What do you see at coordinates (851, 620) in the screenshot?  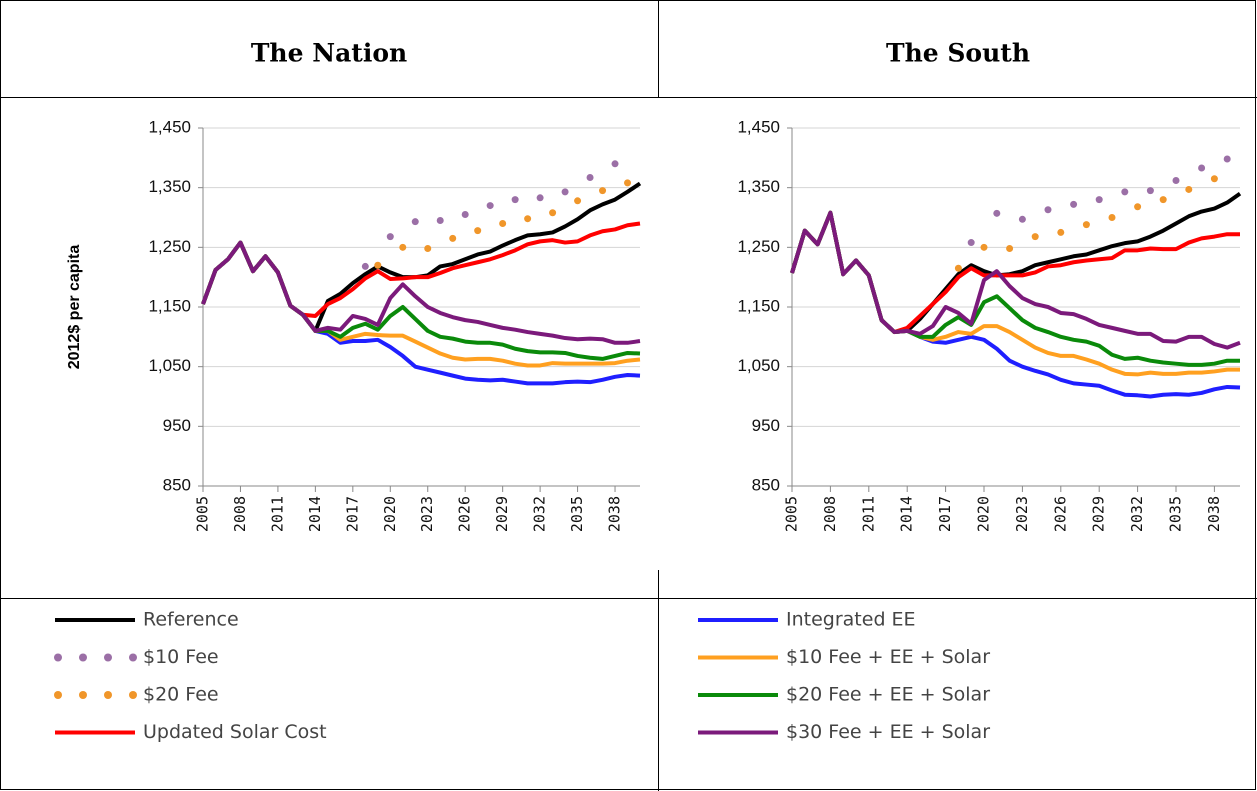 I see `legend-label: Integrated EE` at bounding box center [851, 620].